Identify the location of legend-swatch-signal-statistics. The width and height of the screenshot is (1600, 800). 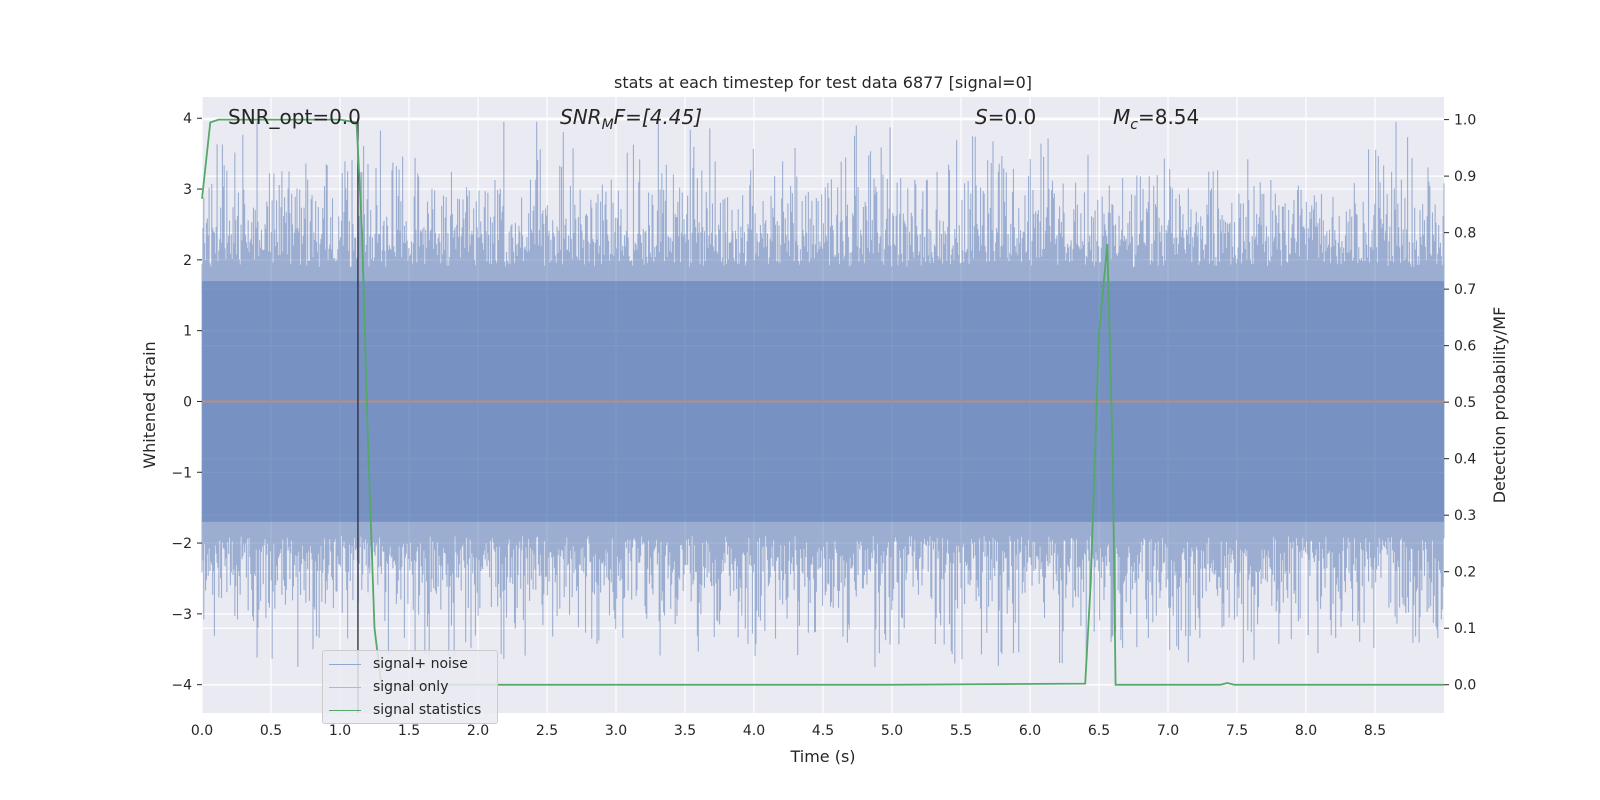
(345, 710).